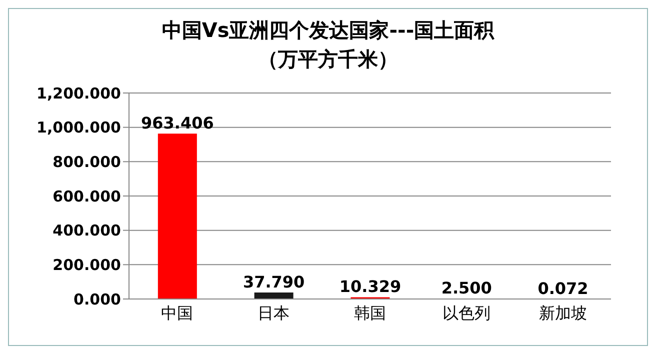 The image size is (653, 350). Describe the element at coordinates (86, 161) in the screenshot. I see `y-tick-label: 800.000` at that location.